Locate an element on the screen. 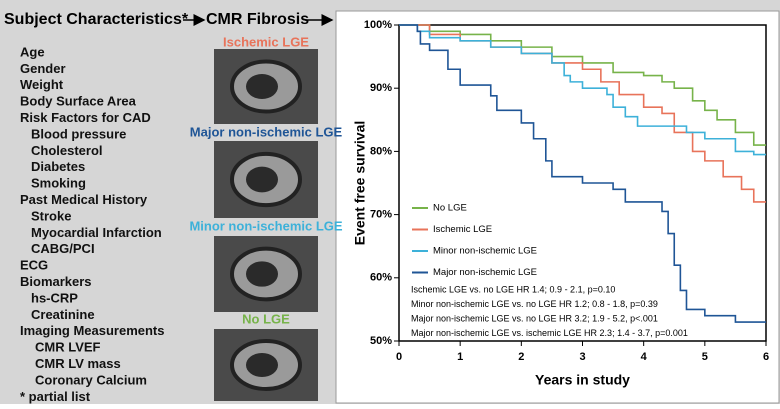  survival-curve is located at coordinates (582, 85).